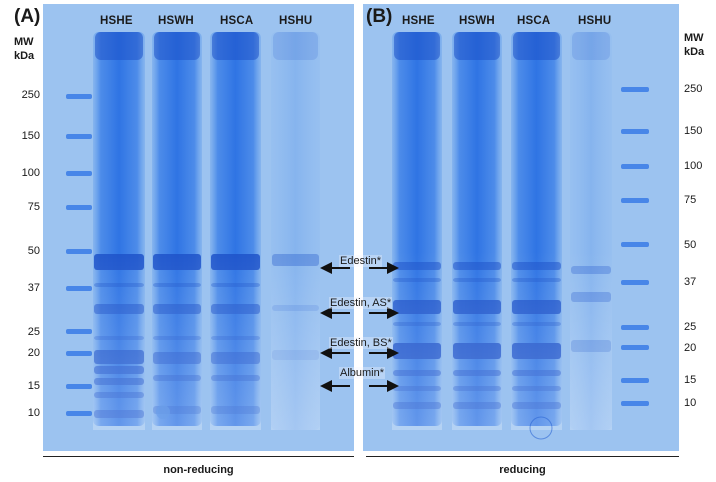 The height and width of the screenshot is (482, 716). Describe the element at coordinates (393, 386) in the screenshot. I see `arrow-right-4-head` at that location.